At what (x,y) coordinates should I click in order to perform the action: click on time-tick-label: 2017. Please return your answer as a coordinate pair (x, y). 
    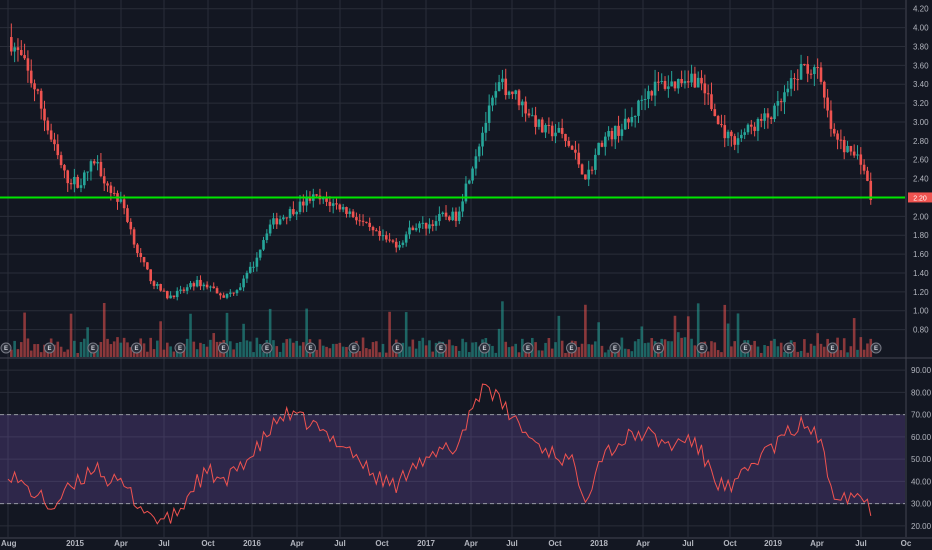
    Looking at the image, I should click on (426, 543).